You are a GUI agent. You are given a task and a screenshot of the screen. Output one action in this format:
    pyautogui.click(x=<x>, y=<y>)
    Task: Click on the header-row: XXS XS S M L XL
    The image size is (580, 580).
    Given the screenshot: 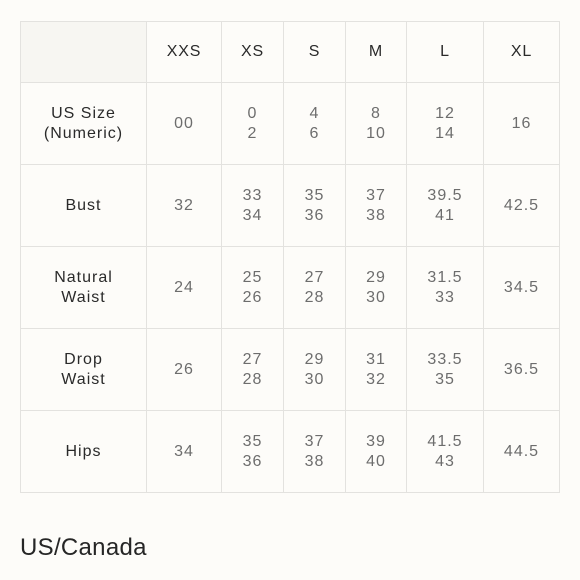 What is the action you would take?
    pyautogui.click(x=290, y=52)
    